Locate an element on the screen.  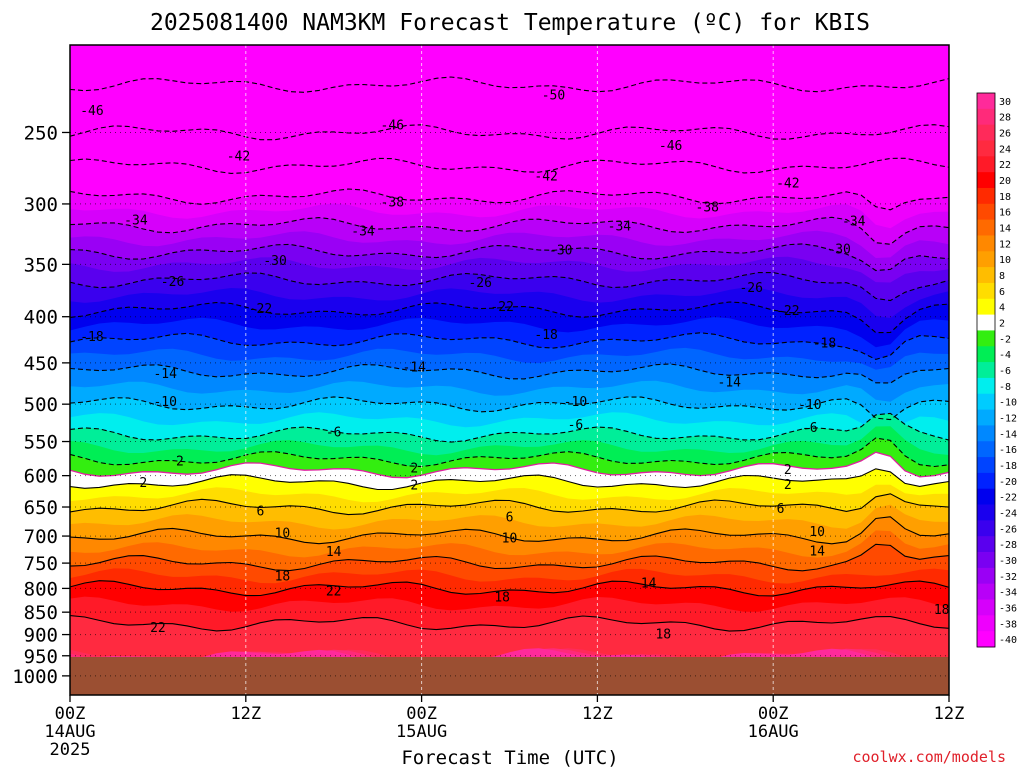
contour-label: -10 is located at coordinates (164, 402).